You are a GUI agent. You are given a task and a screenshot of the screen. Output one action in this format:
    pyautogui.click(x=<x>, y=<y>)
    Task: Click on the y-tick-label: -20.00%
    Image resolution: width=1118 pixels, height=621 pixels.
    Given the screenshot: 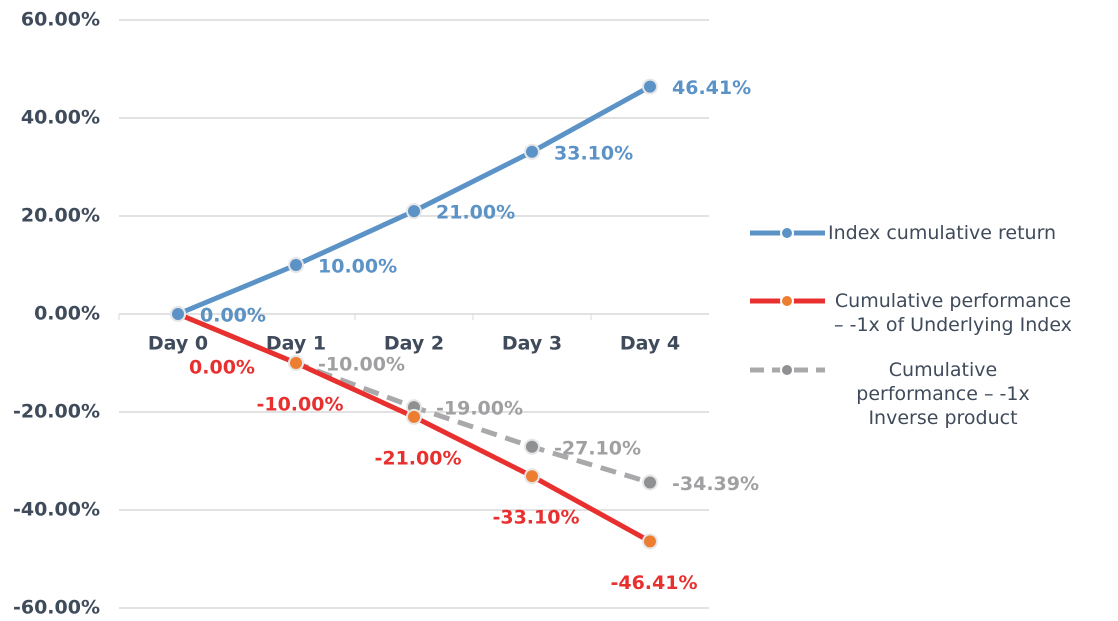 What is the action you would take?
    pyautogui.click(x=56, y=412)
    